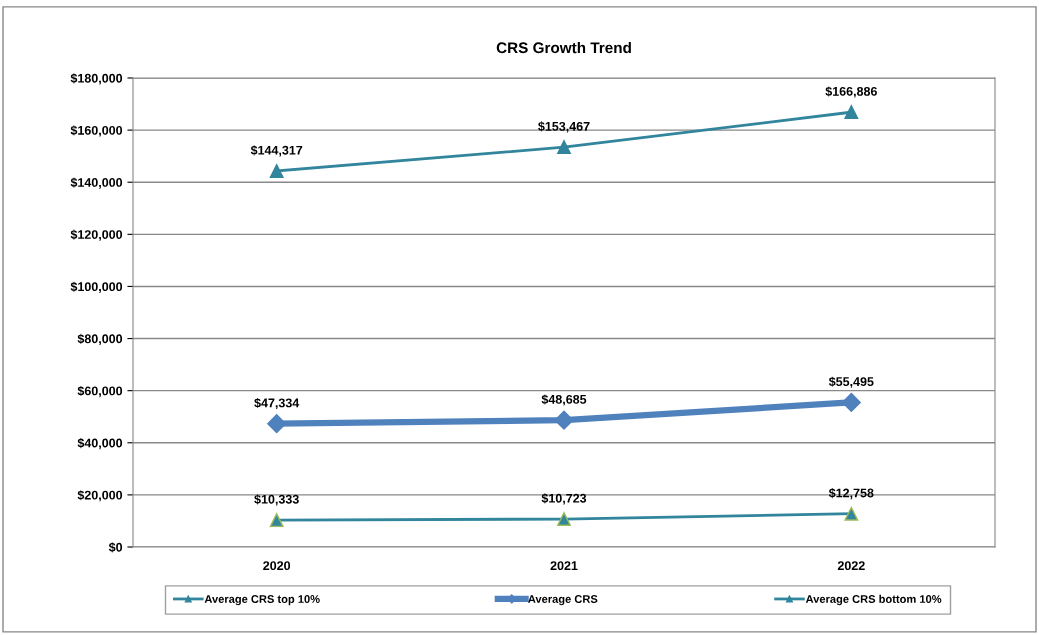 The height and width of the screenshot is (635, 1039). What do you see at coordinates (564, 566) in the screenshot?
I see `x-tick-label: 2021` at bounding box center [564, 566].